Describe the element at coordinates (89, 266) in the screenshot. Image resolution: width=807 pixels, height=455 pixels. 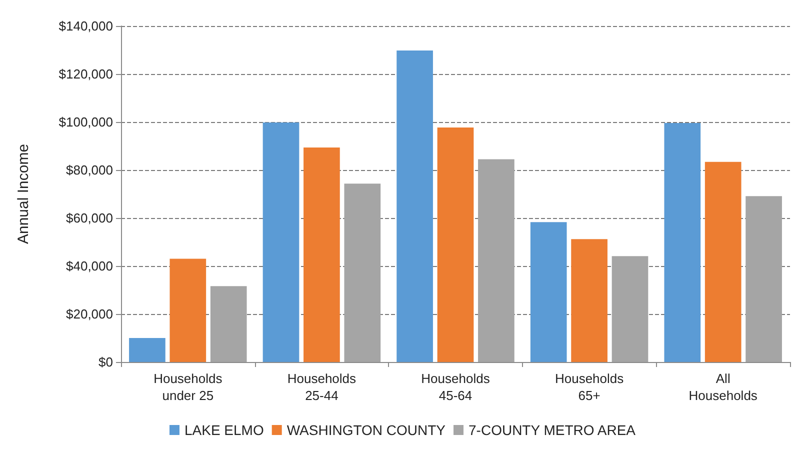
I see `y-tick-label: $40,000` at that location.